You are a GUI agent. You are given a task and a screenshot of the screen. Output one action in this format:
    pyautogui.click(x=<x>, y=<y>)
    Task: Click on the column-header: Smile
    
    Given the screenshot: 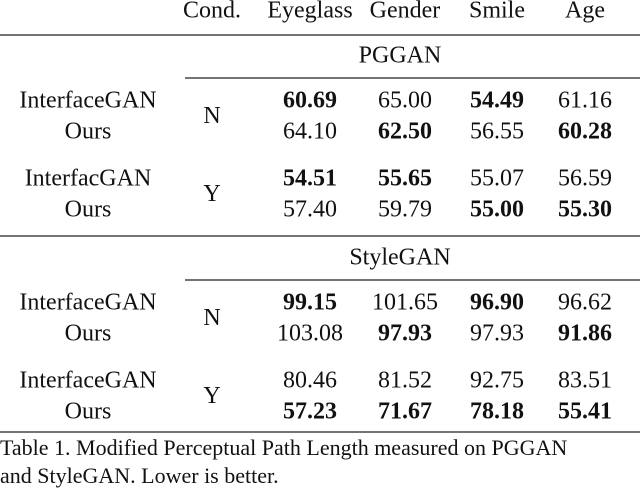 What is the action you would take?
    pyautogui.click(x=497, y=12)
    